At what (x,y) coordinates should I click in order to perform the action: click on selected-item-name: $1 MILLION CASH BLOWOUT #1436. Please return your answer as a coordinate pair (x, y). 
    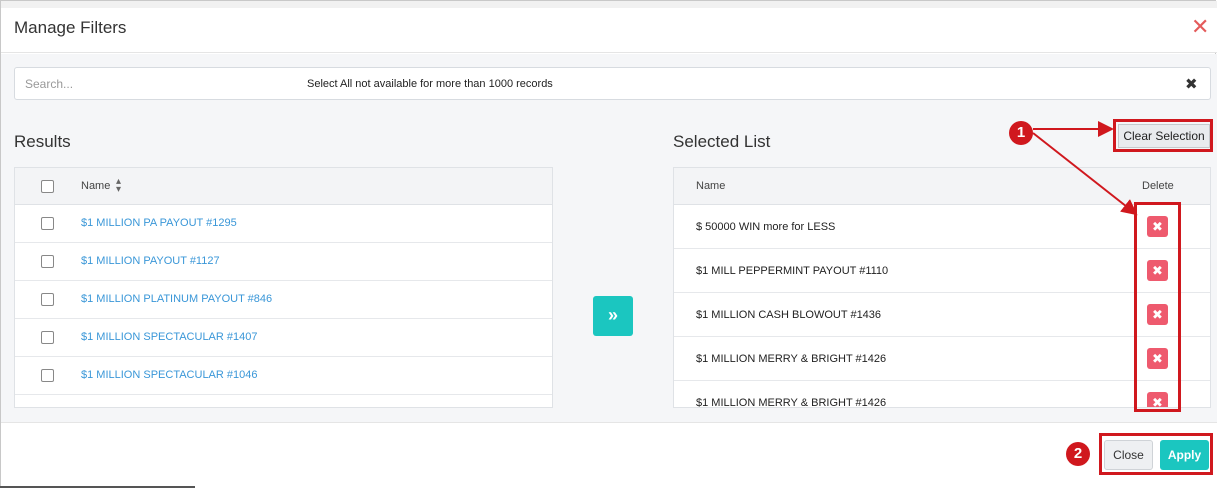
    Looking at the image, I should click on (789, 315).